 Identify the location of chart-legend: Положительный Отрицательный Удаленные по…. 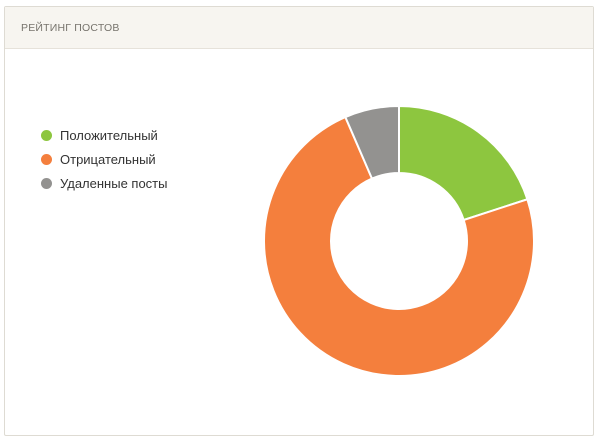
(104, 159).